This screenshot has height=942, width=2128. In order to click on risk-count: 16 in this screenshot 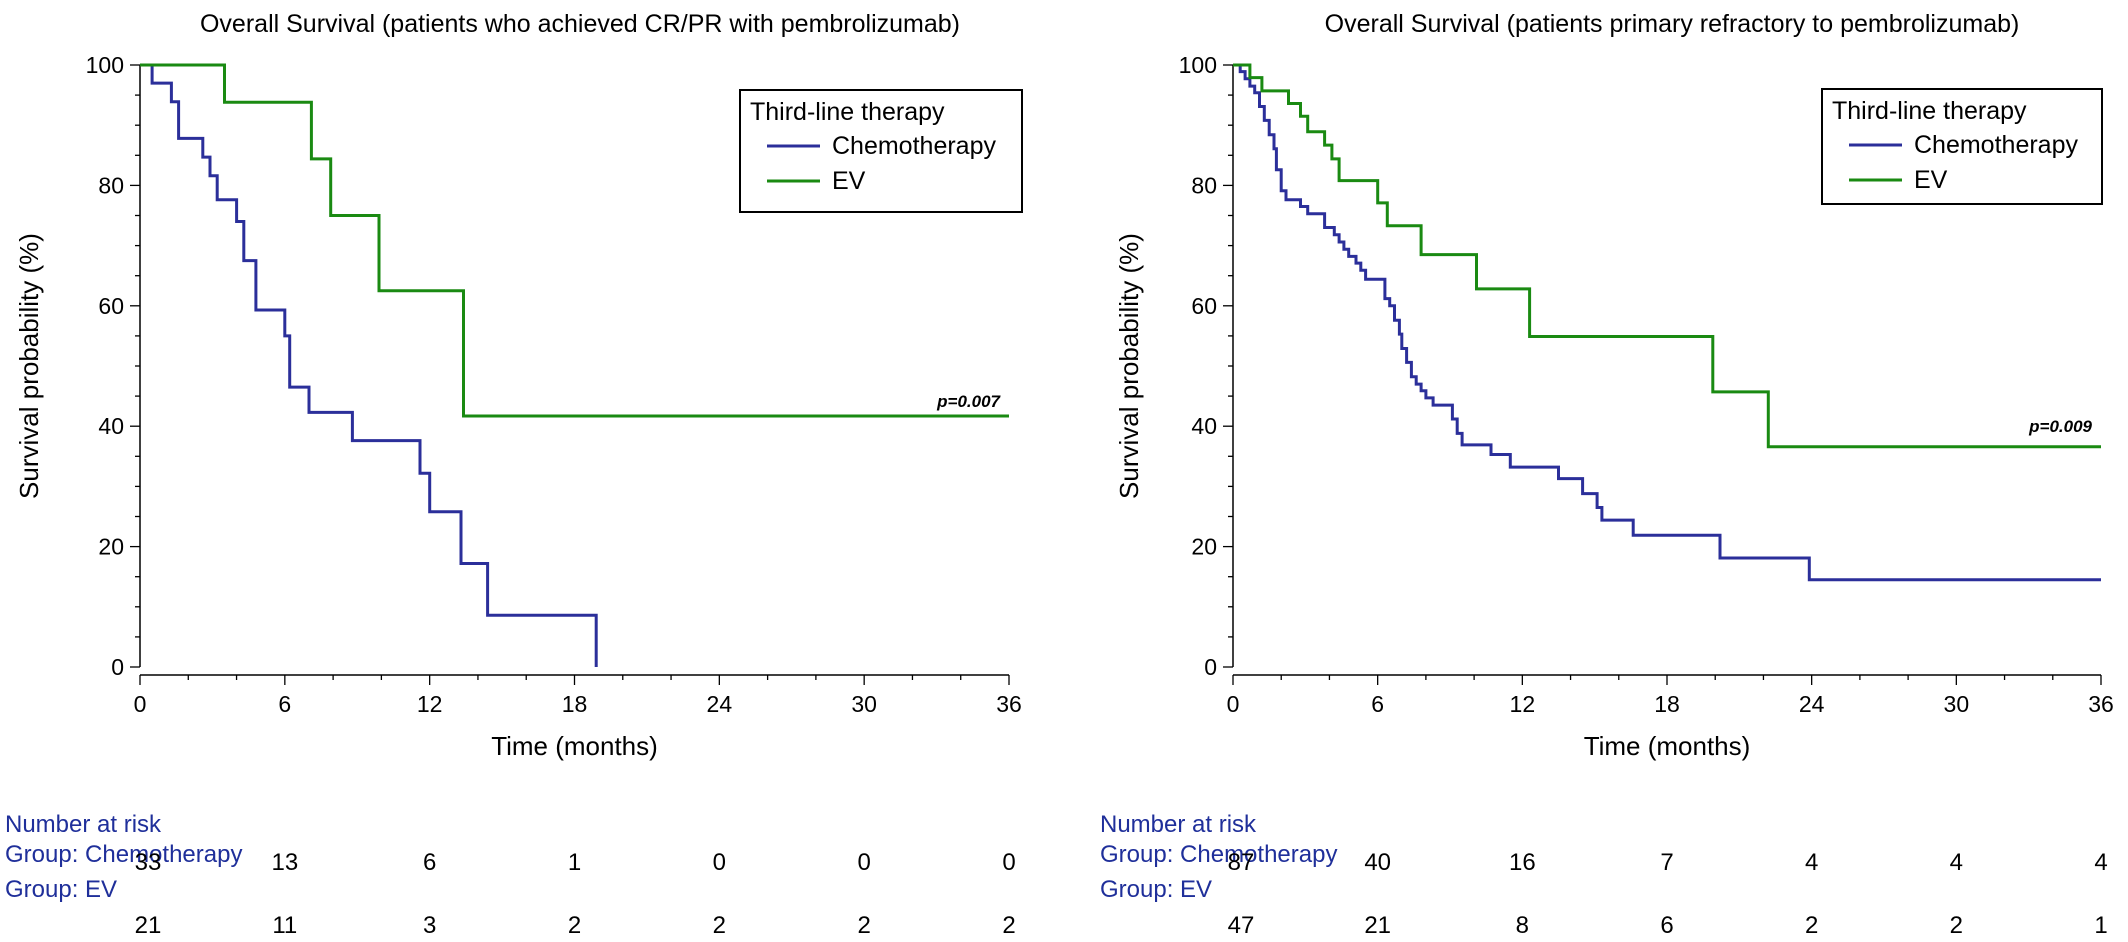, I will do `click(1522, 862)`.